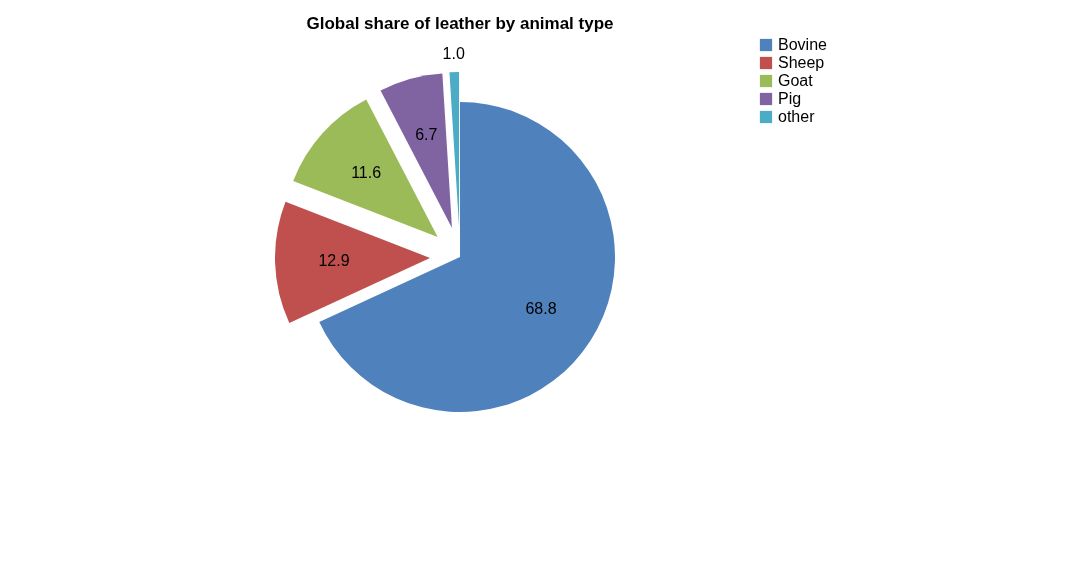 The image size is (1067, 580). What do you see at coordinates (797, 116) in the screenshot?
I see `legend-label: other` at bounding box center [797, 116].